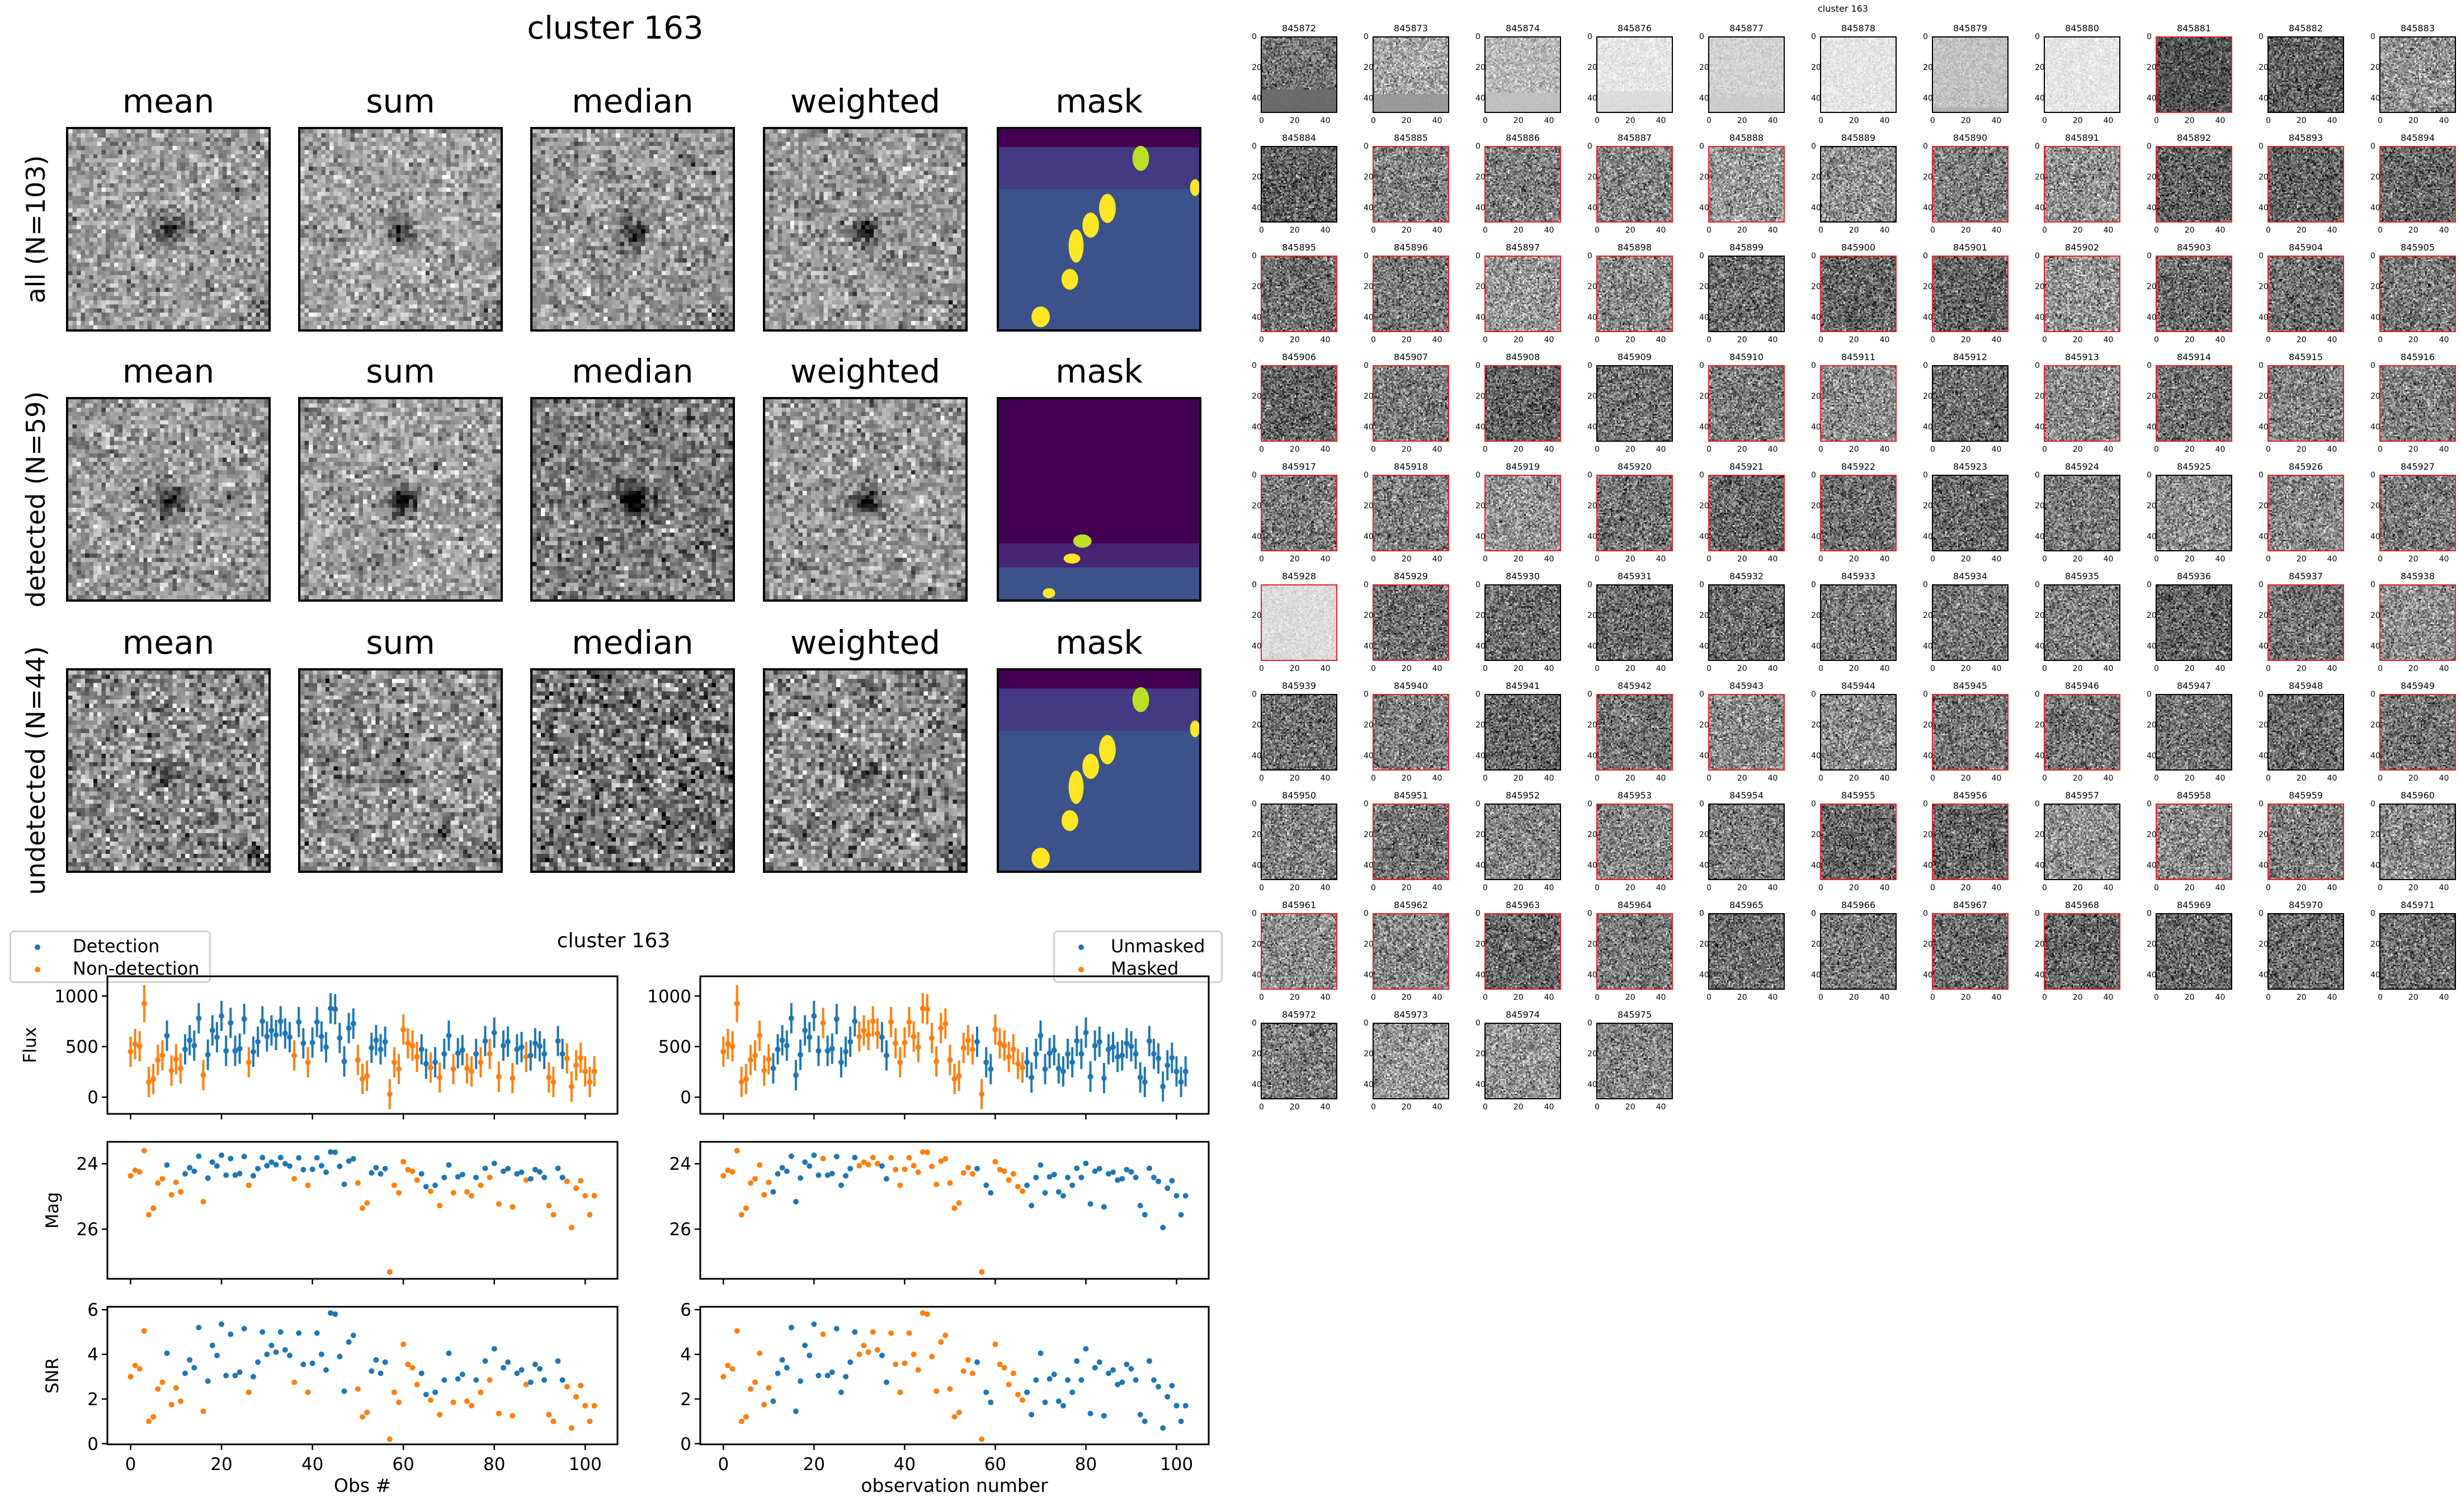 The width and height of the screenshot is (2461, 1512). Describe the element at coordinates (1480, 317) in the screenshot. I see `thumbnail-y-tick: 40` at that location.